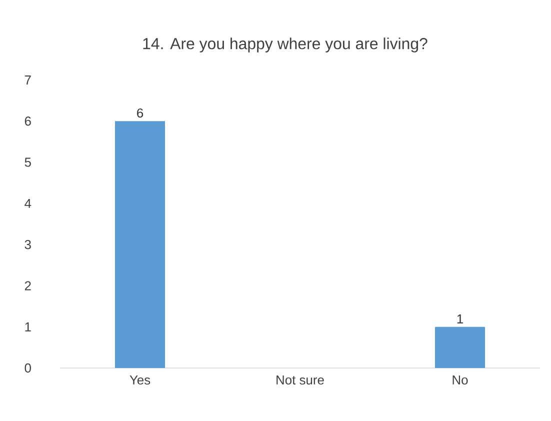 The width and height of the screenshot is (551, 421). I want to click on y-tick-label: 3, so click(27, 245).